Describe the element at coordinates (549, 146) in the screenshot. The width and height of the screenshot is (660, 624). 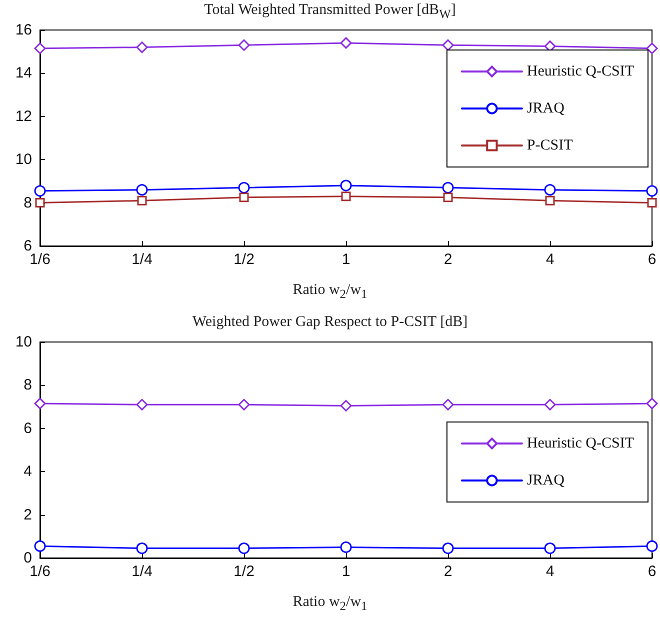
I see `legend-label: P-CSIT` at that location.